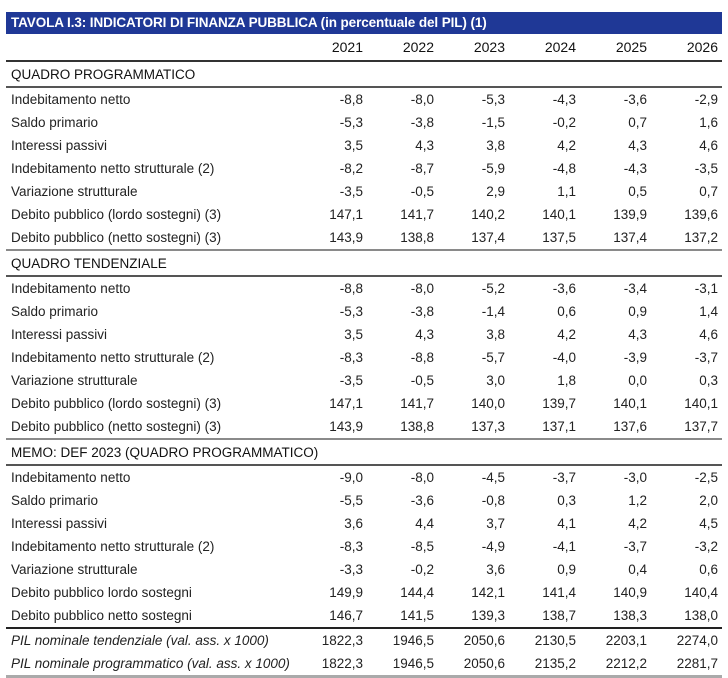 The height and width of the screenshot is (678, 728). Describe the element at coordinates (473, 48) in the screenshot. I see `year-header: 2023` at that location.